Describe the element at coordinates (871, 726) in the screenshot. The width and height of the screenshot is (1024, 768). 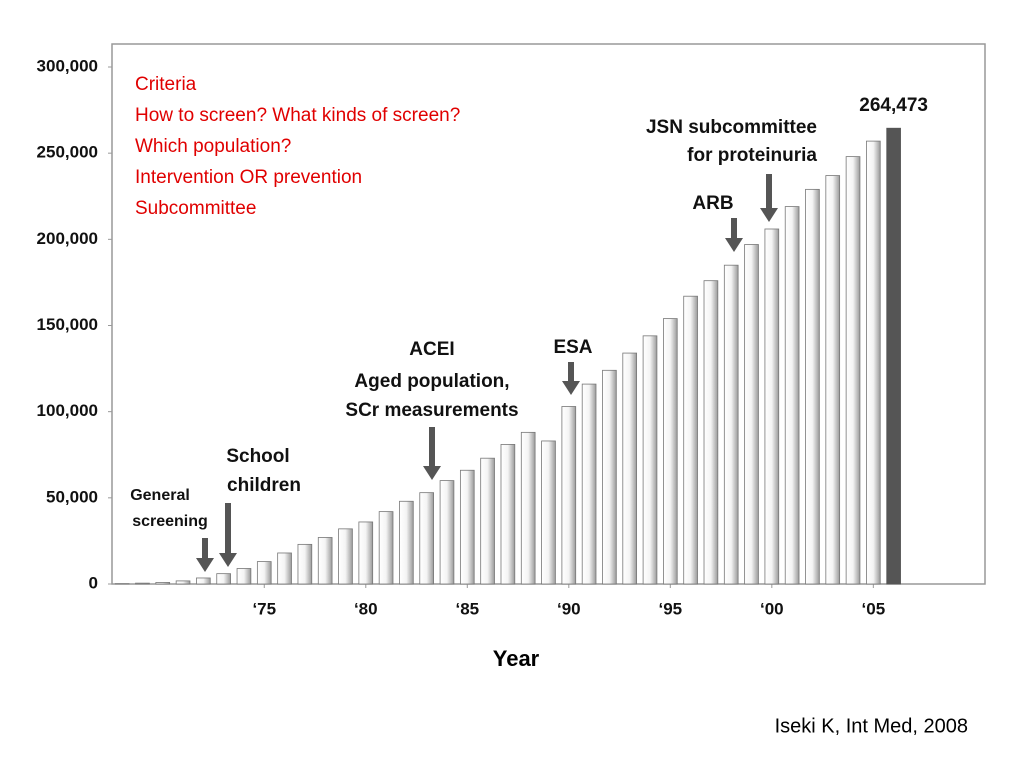
I see `source: Iseki K, Int Med, 2008` at that location.